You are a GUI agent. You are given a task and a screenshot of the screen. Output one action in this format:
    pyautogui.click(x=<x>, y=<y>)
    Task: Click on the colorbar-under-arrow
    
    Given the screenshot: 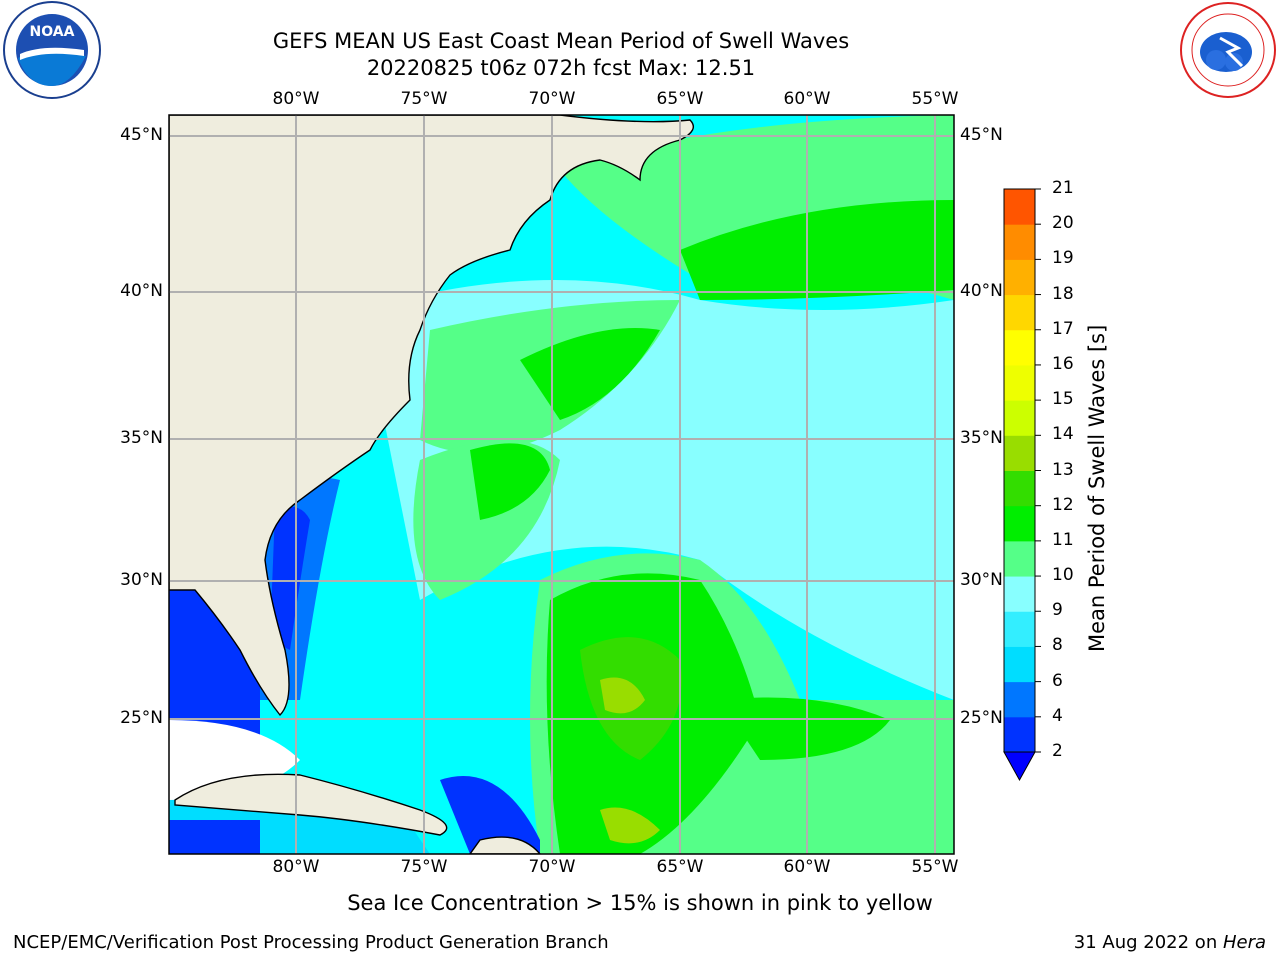 What is the action you would take?
    pyautogui.click(x=1019, y=766)
    